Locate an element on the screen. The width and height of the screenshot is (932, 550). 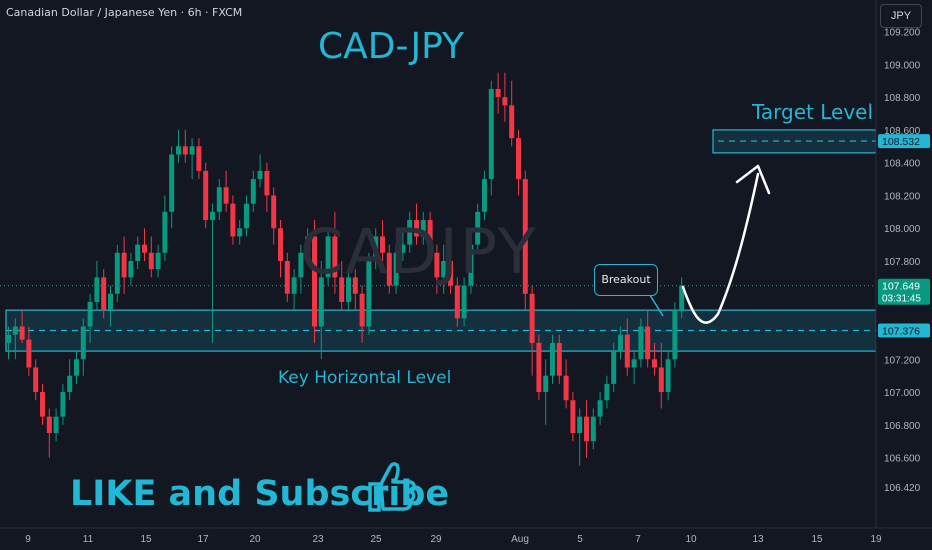
target-price-label: 108.532 is located at coordinates (901, 142).